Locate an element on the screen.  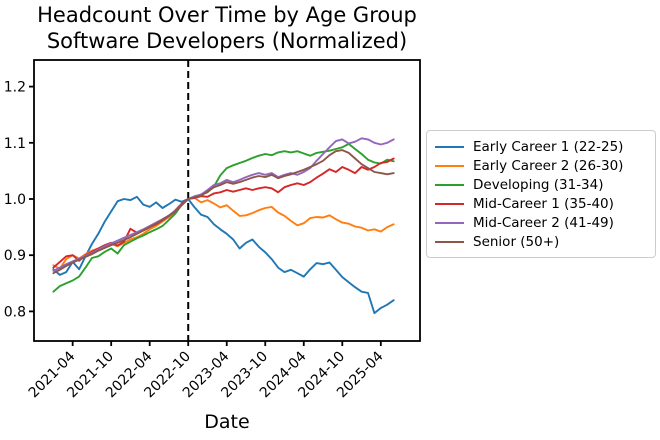
legend-label: Early Career 2 (26-30) is located at coordinates (548, 166).